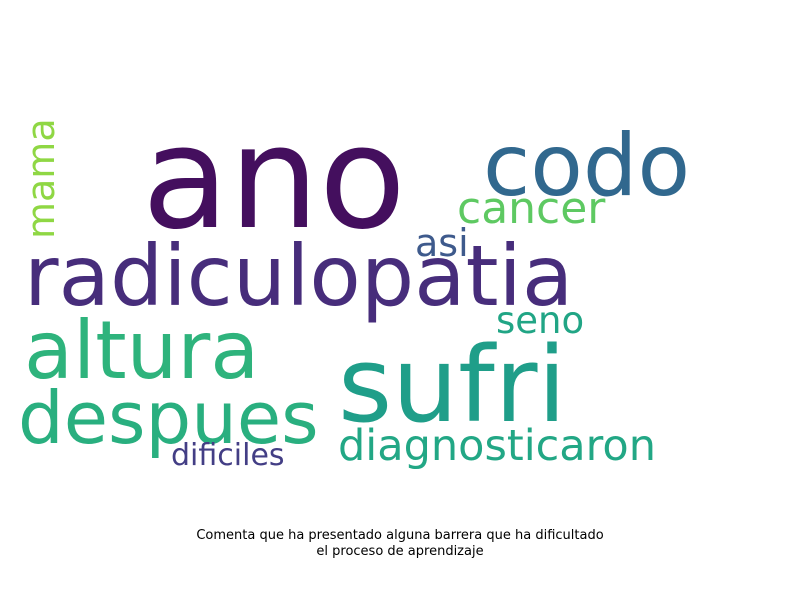 This screenshot has width=800, height=600. Describe the element at coordinates (540, 320) in the screenshot. I see `word-seno: seno` at that location.